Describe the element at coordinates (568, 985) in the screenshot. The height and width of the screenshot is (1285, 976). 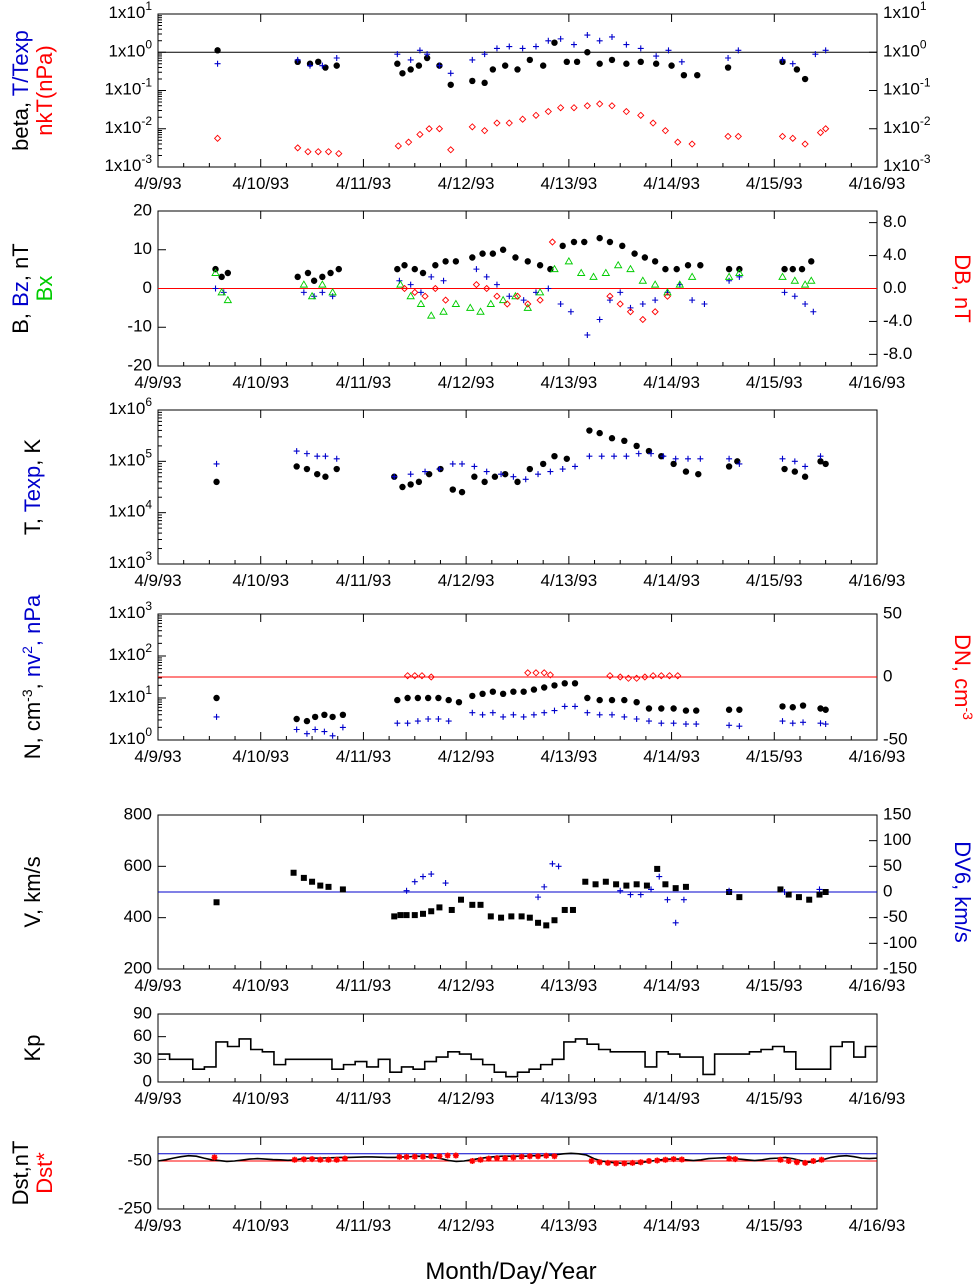
I see `velocity-date-label: 4/13/93` at that location.